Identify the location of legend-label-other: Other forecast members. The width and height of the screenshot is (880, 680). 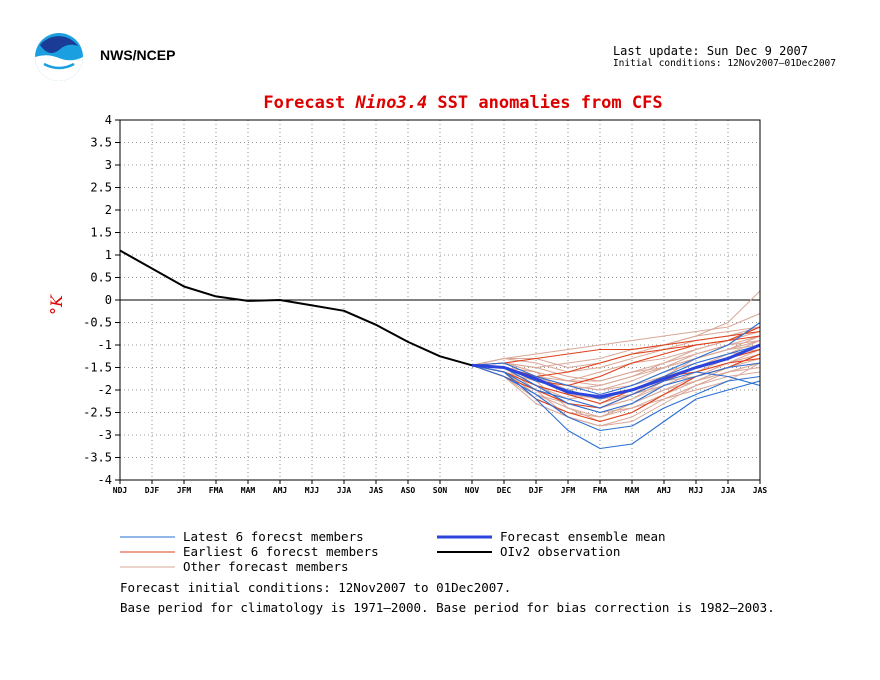
(266, 566).